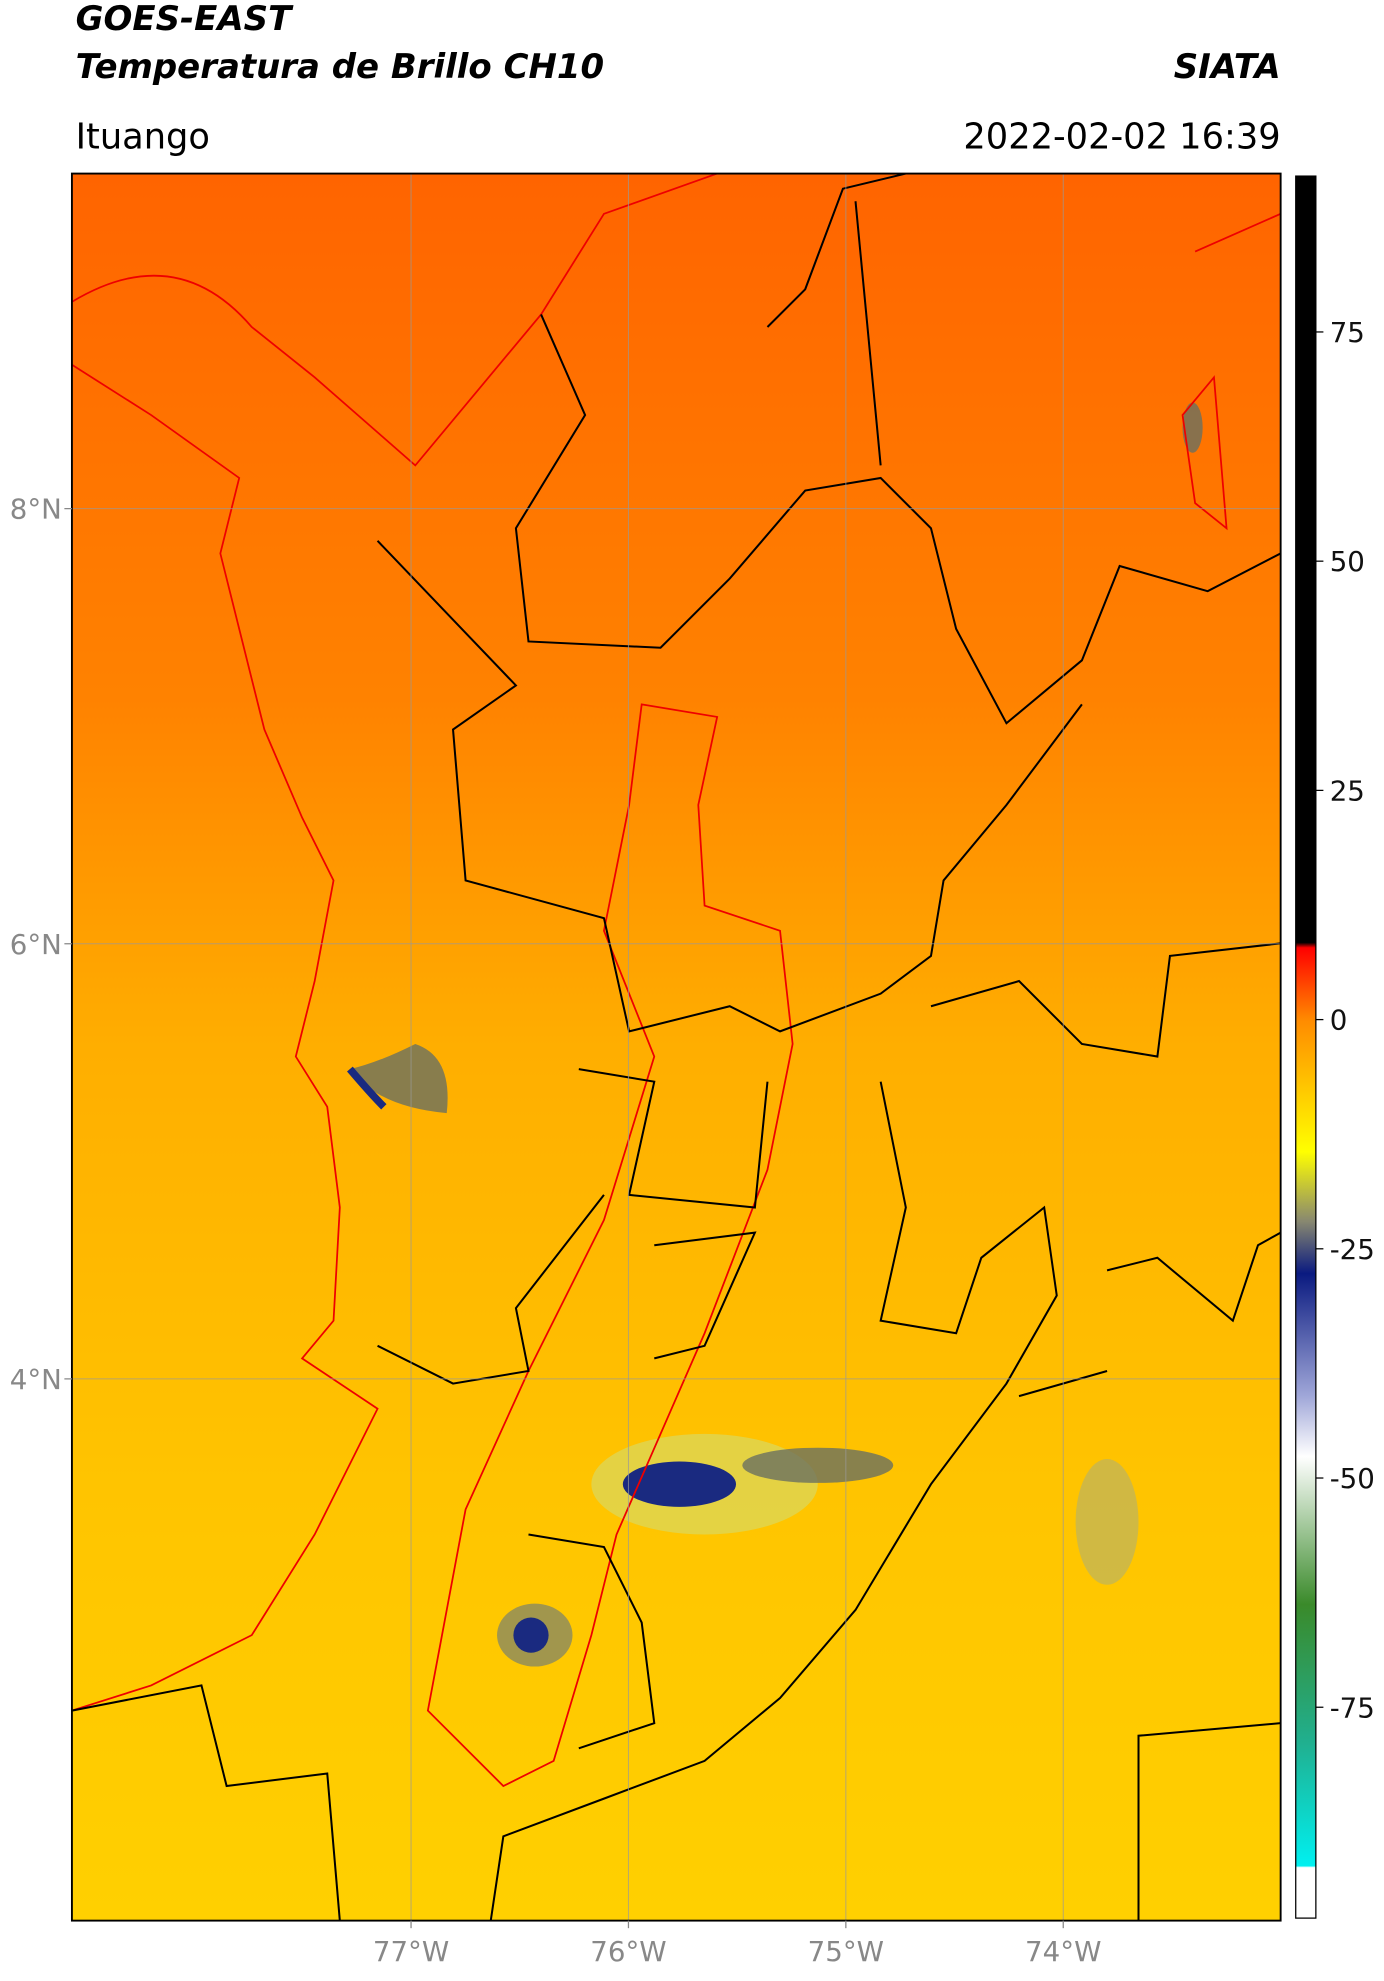 The height and width of the screenshot is (1981, 1384). I want to click on x-tick-label: 75°W, so click(846, 1951).